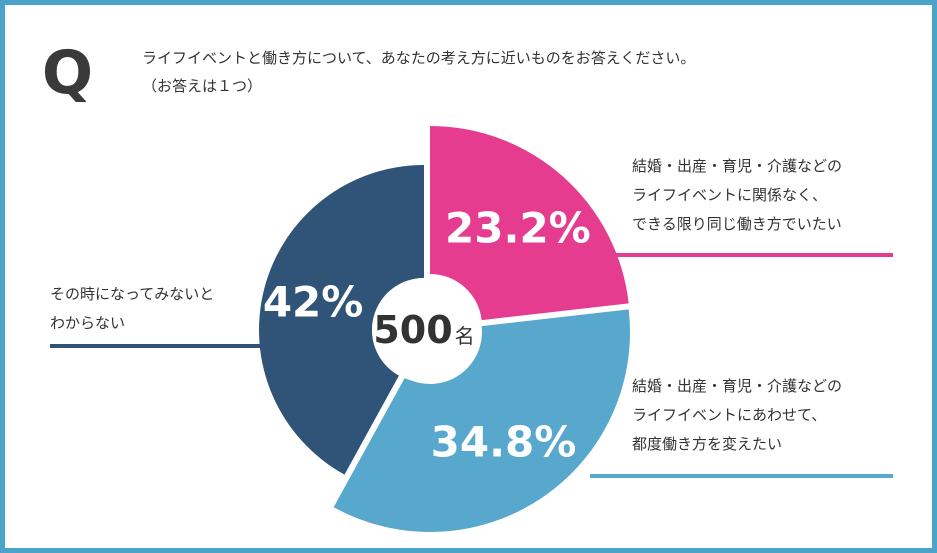  I want to click on slice-description-line: ライフイベントにあわせて、, so click(729, 415).